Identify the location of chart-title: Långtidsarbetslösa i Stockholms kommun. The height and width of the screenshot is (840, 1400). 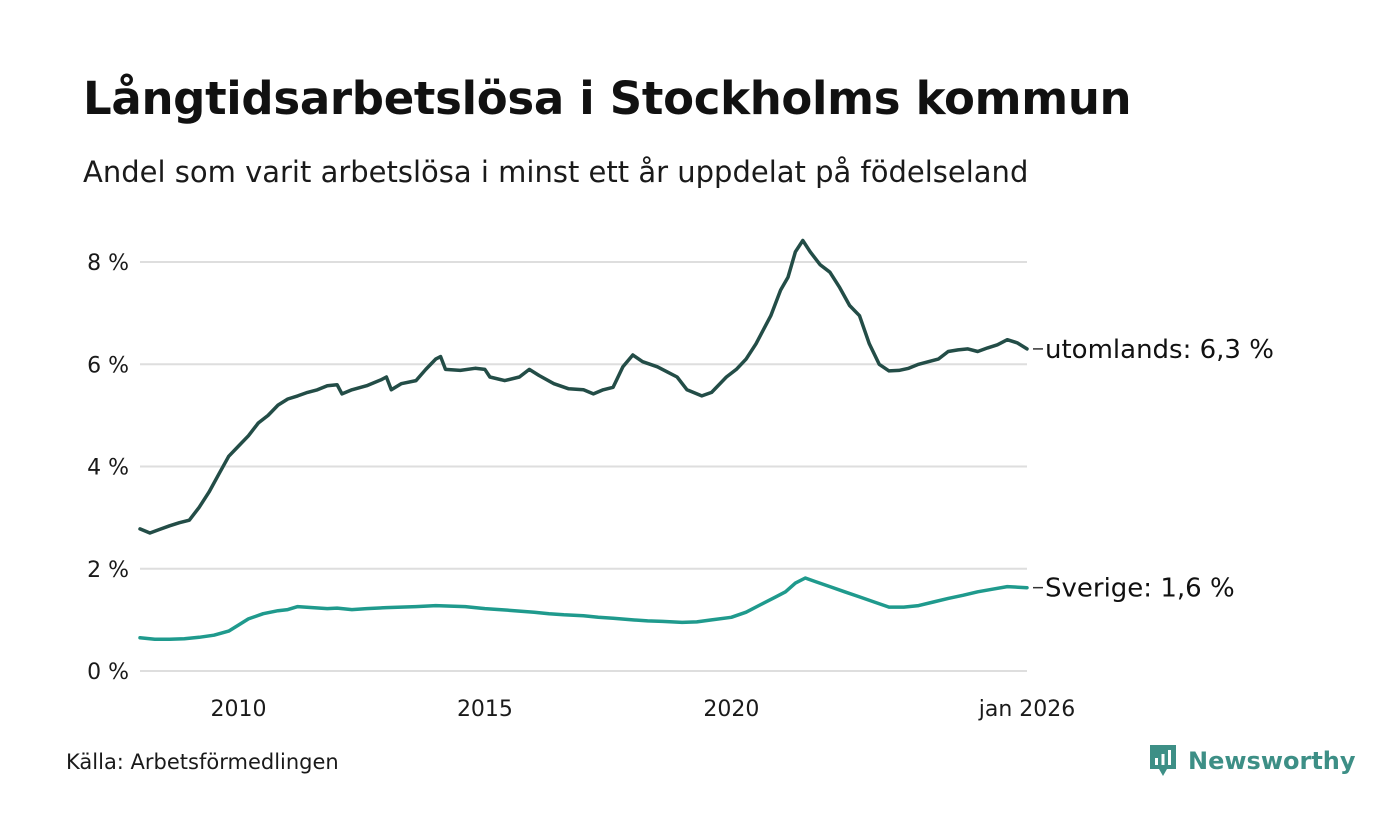
(607, 98).